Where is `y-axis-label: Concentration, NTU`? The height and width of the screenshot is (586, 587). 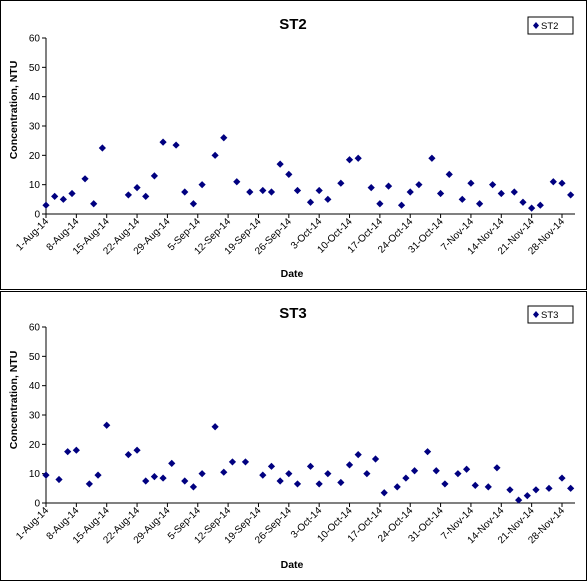
y-axis-label: Concentration, NTU is located at coordinates (14, 400).